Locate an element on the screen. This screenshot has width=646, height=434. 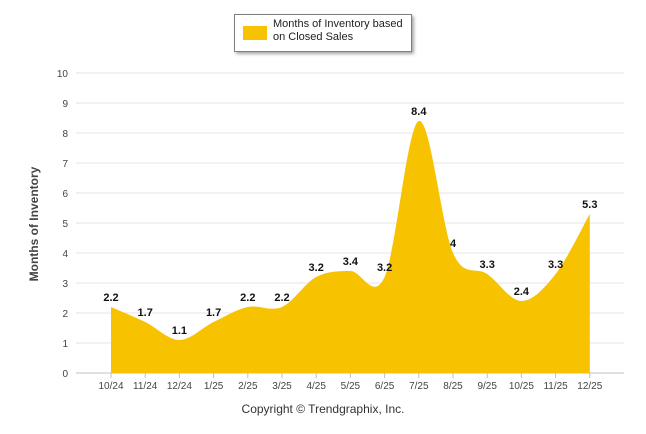
data-label: 2.4 is located at coordinates (522, 292).